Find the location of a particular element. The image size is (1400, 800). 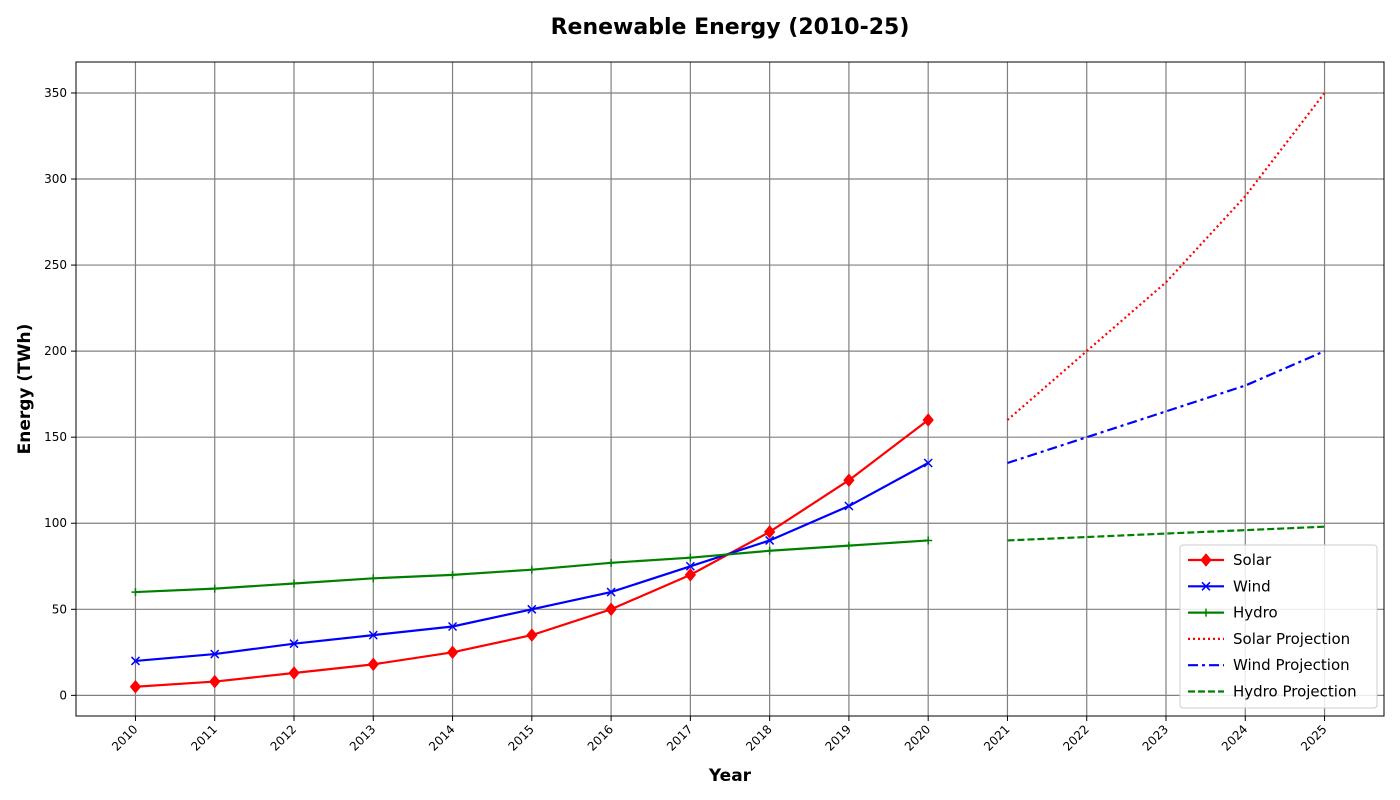

x-tick-label: 2025 is located at coordinates (1313, 737).